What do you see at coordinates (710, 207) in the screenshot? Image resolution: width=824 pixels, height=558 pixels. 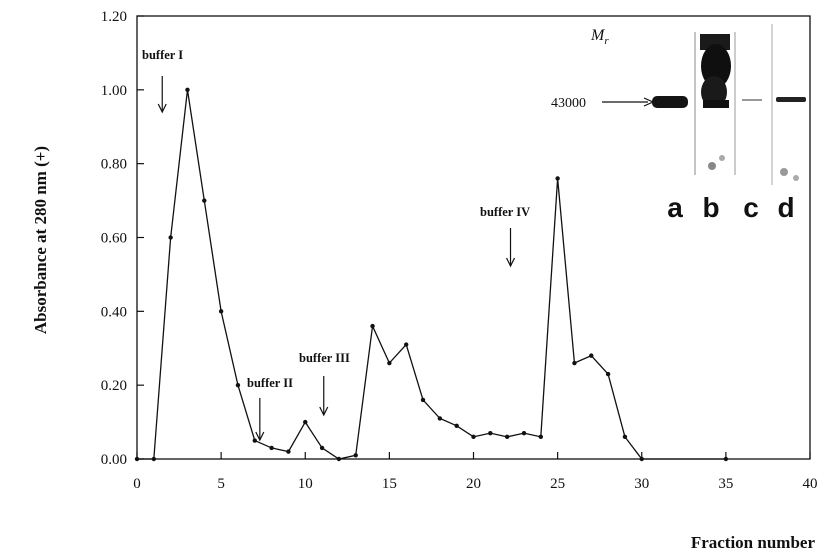 I see `lane-label-b: b` at bounding box center [710, 207].